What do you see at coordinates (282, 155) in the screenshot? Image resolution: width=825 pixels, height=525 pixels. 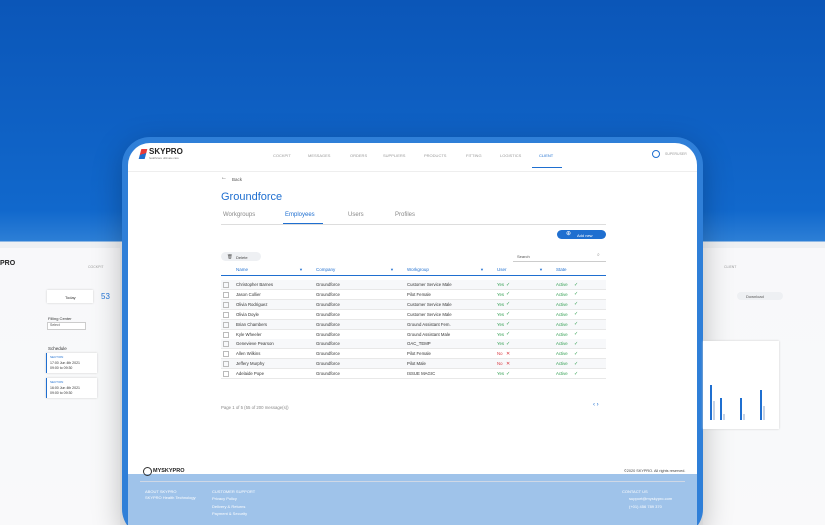 I see `nav-item: COCKPIT` at bounding box center [282, 155].